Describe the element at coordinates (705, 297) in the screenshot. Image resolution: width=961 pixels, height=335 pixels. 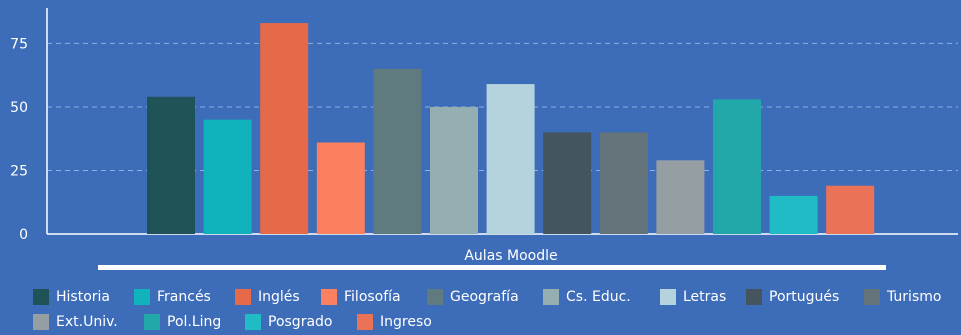
I see `legend-label: Letras` at that location.